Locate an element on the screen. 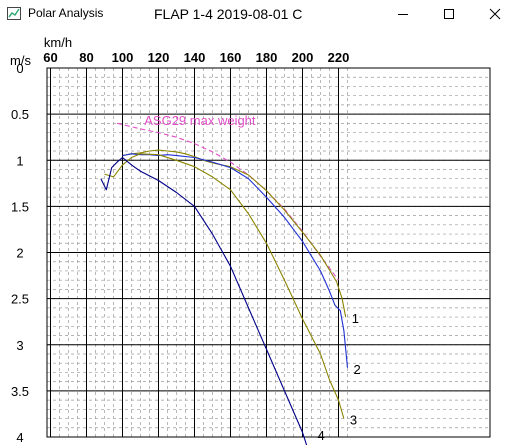 Image resolution: width=518 pixels, height=445 pixels. title-bar: Polar Analysis FLAP 1-4 2019-08-01 C is located at coordinates (259, 14).